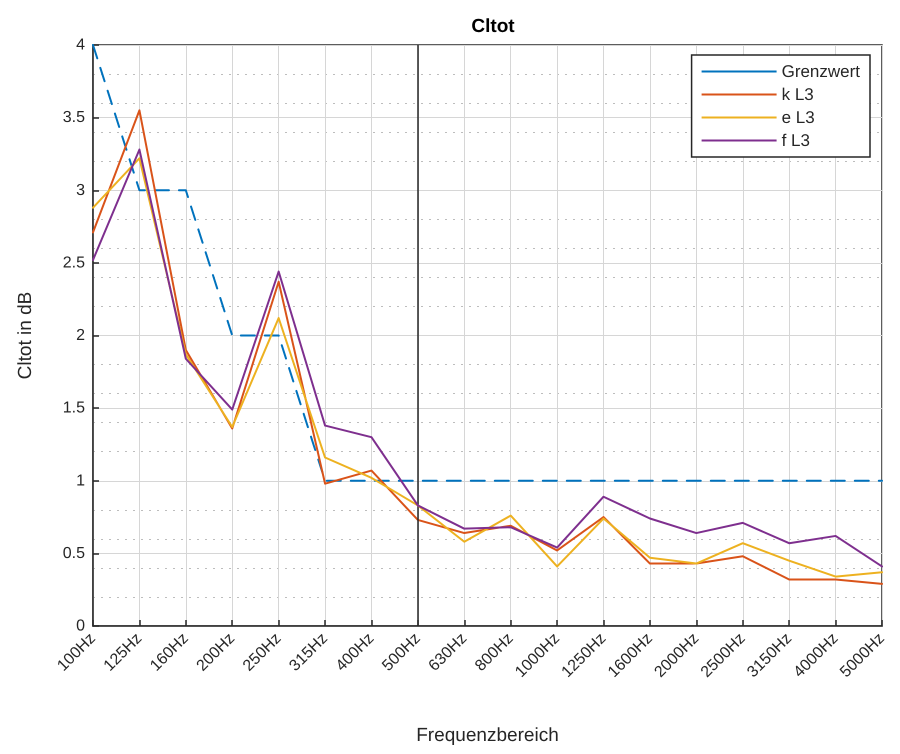 This screenshot has height=754, width=900. What do you see at coordinates (821, 71) in the screenshot?
I see `legend-label: Grenzwert` at bounding box center [821, 71].